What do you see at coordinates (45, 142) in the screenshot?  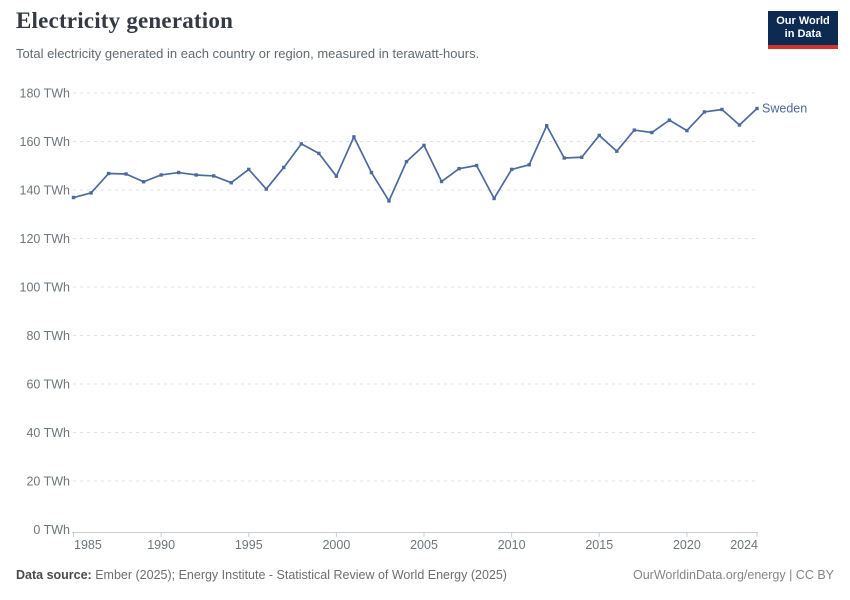 I see `y-axis-label: 160 TWh` at bounding box center [45, 142].